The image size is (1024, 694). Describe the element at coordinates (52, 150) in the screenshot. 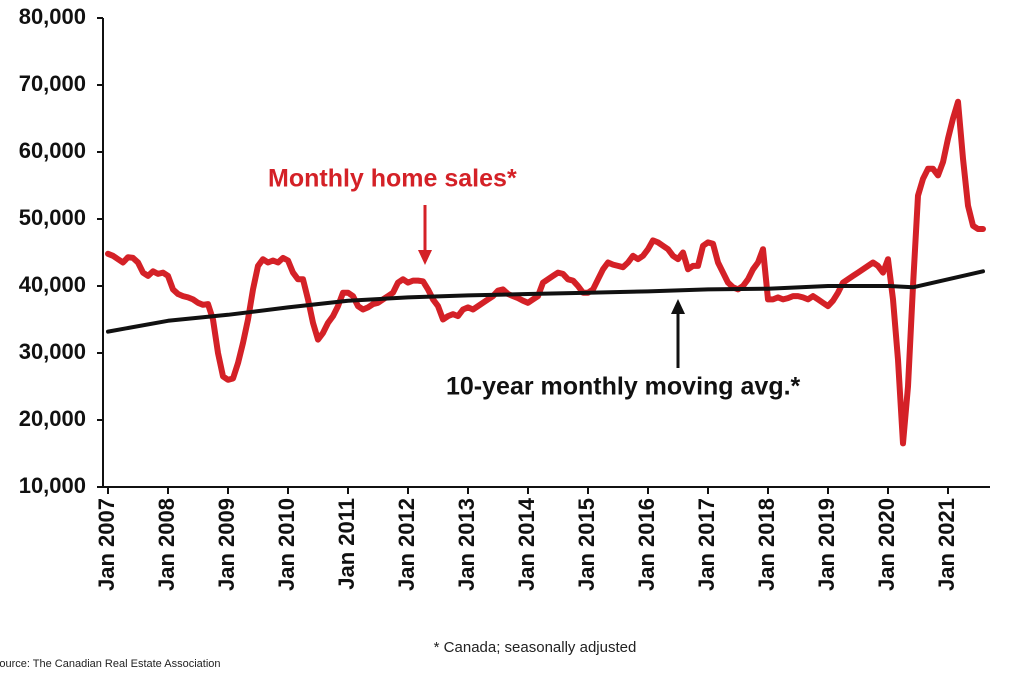

I see `y-tick-label: 60,000` at that location.